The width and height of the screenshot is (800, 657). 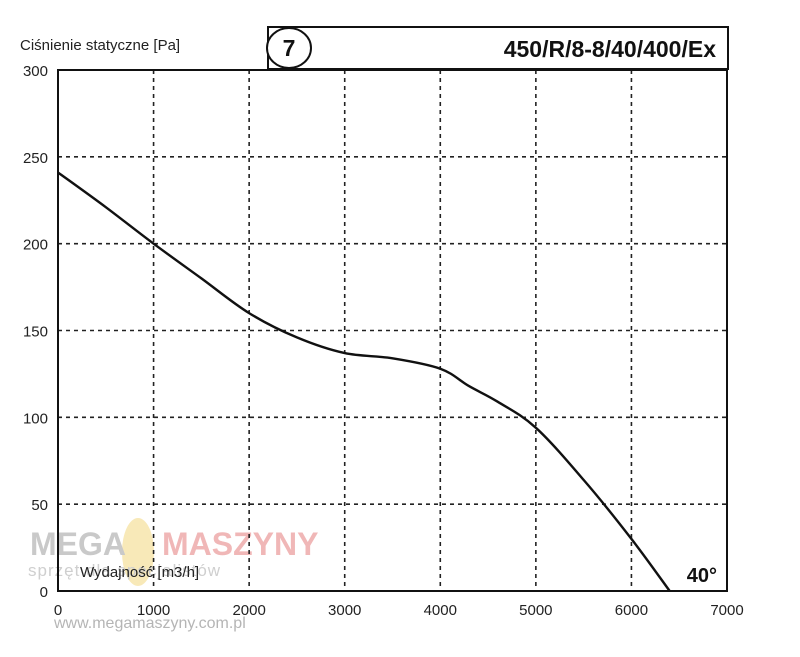 I want to click on y-tick-label: 150, so click(x=35, y=332).